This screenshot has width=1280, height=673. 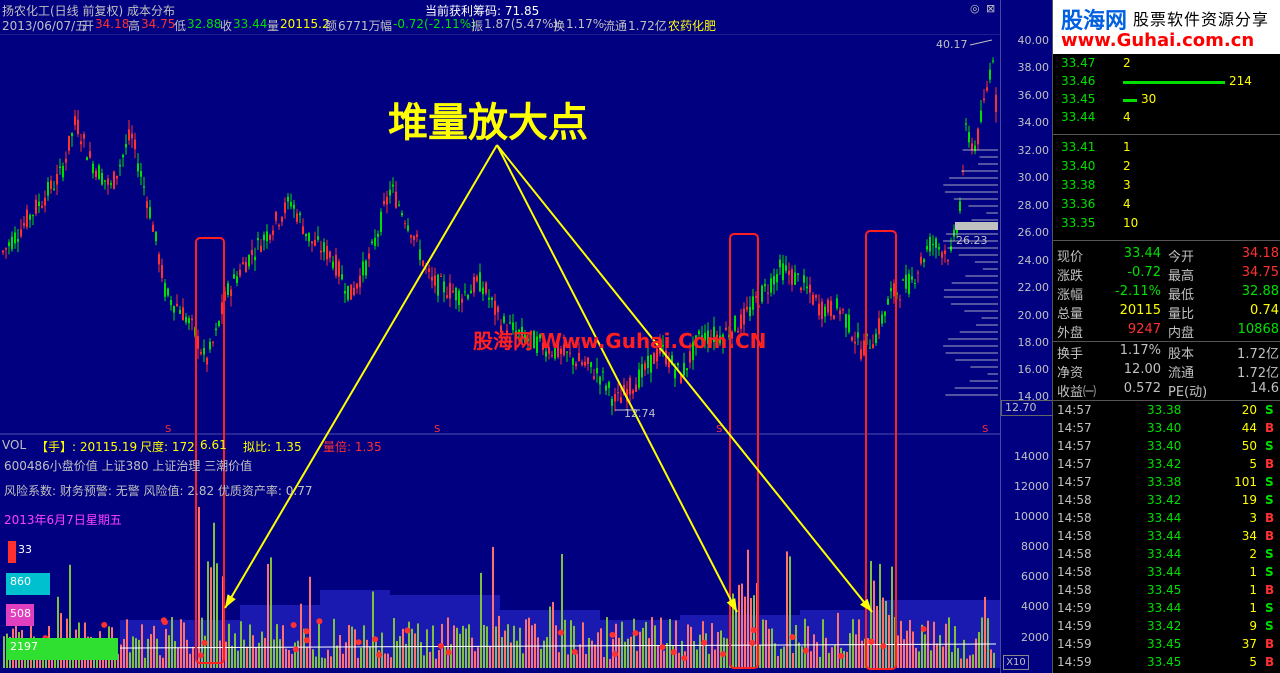 What do you see at coordinates (1164, 446) in the screenshot?
I see `tick-price: 33.40` at bounding box center [1164, 446].